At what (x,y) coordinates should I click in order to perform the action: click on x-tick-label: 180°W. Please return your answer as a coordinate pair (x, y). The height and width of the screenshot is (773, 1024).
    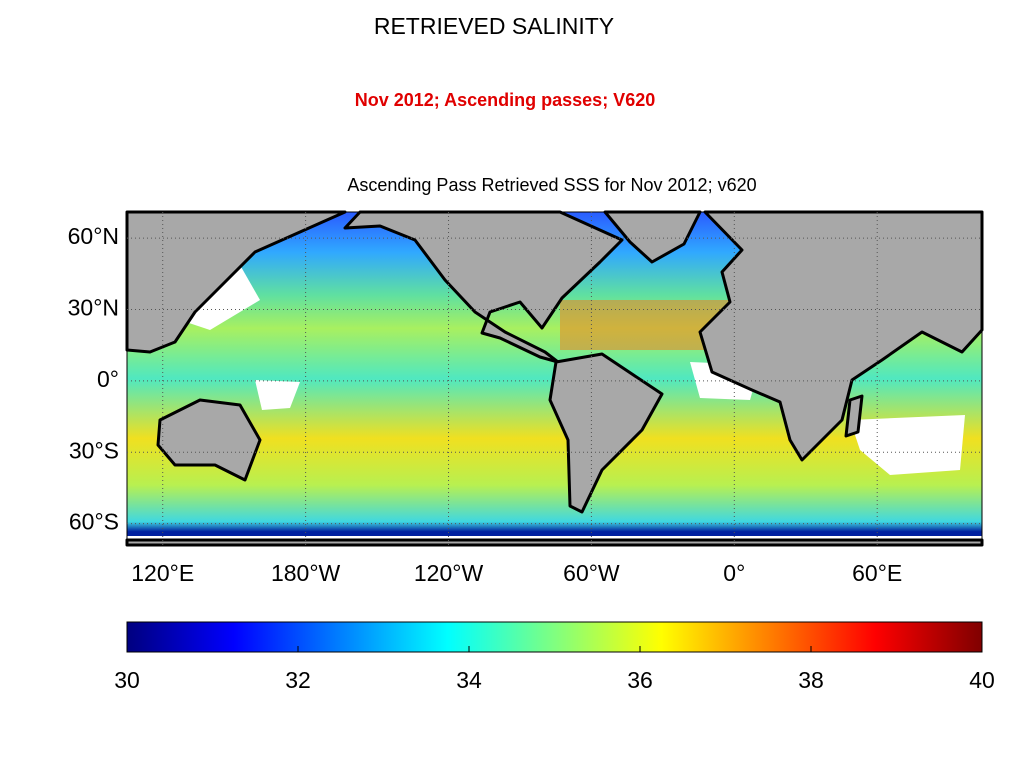
    Looking at the image, I should click on (306, 573).